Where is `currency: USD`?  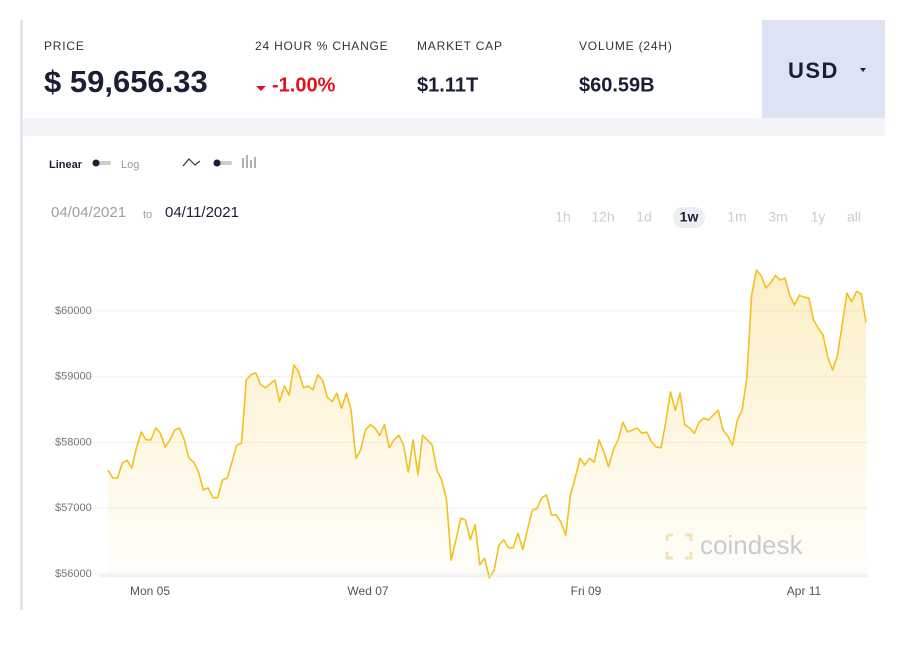
currency: USD is located at coordinates (813, 70).